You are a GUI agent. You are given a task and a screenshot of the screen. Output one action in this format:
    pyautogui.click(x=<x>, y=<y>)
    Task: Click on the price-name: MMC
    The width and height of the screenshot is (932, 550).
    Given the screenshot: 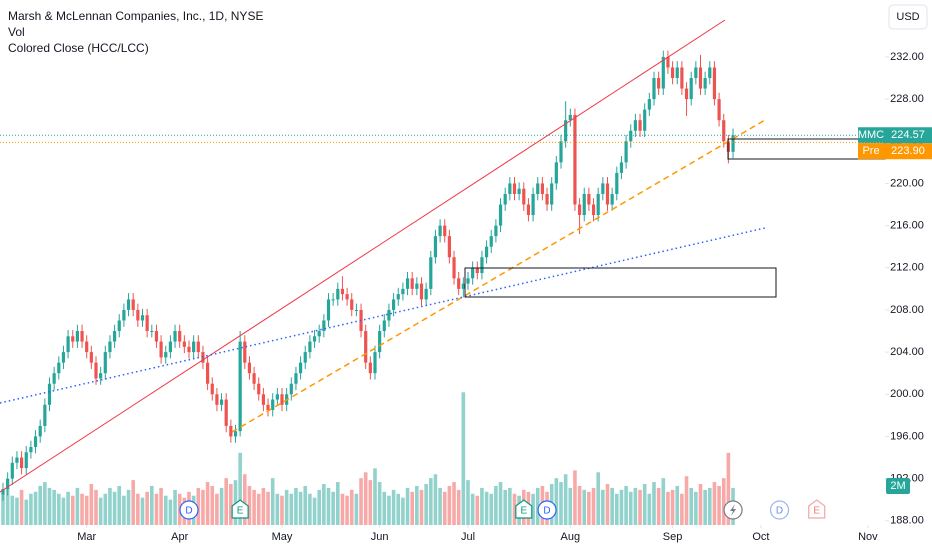 What is the action you would take?
    pyautogui.click(x=871, y=135)
    